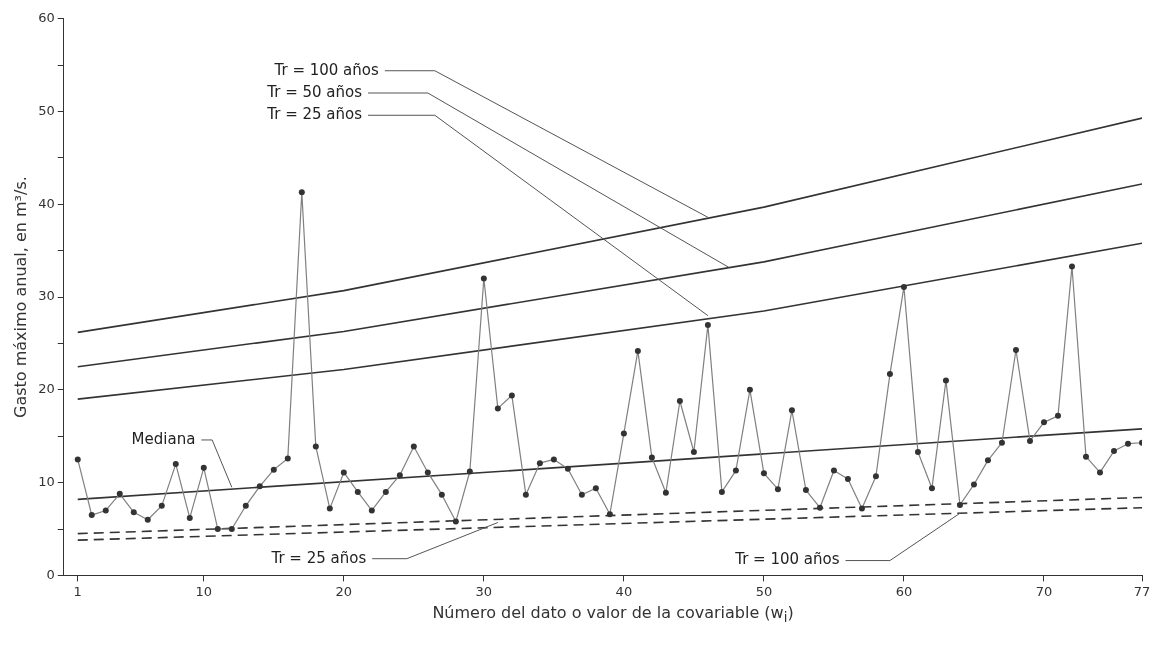 This screenshot has width=1174, height=647. I want to click on y-tick-label: 20, so click(46, 389).